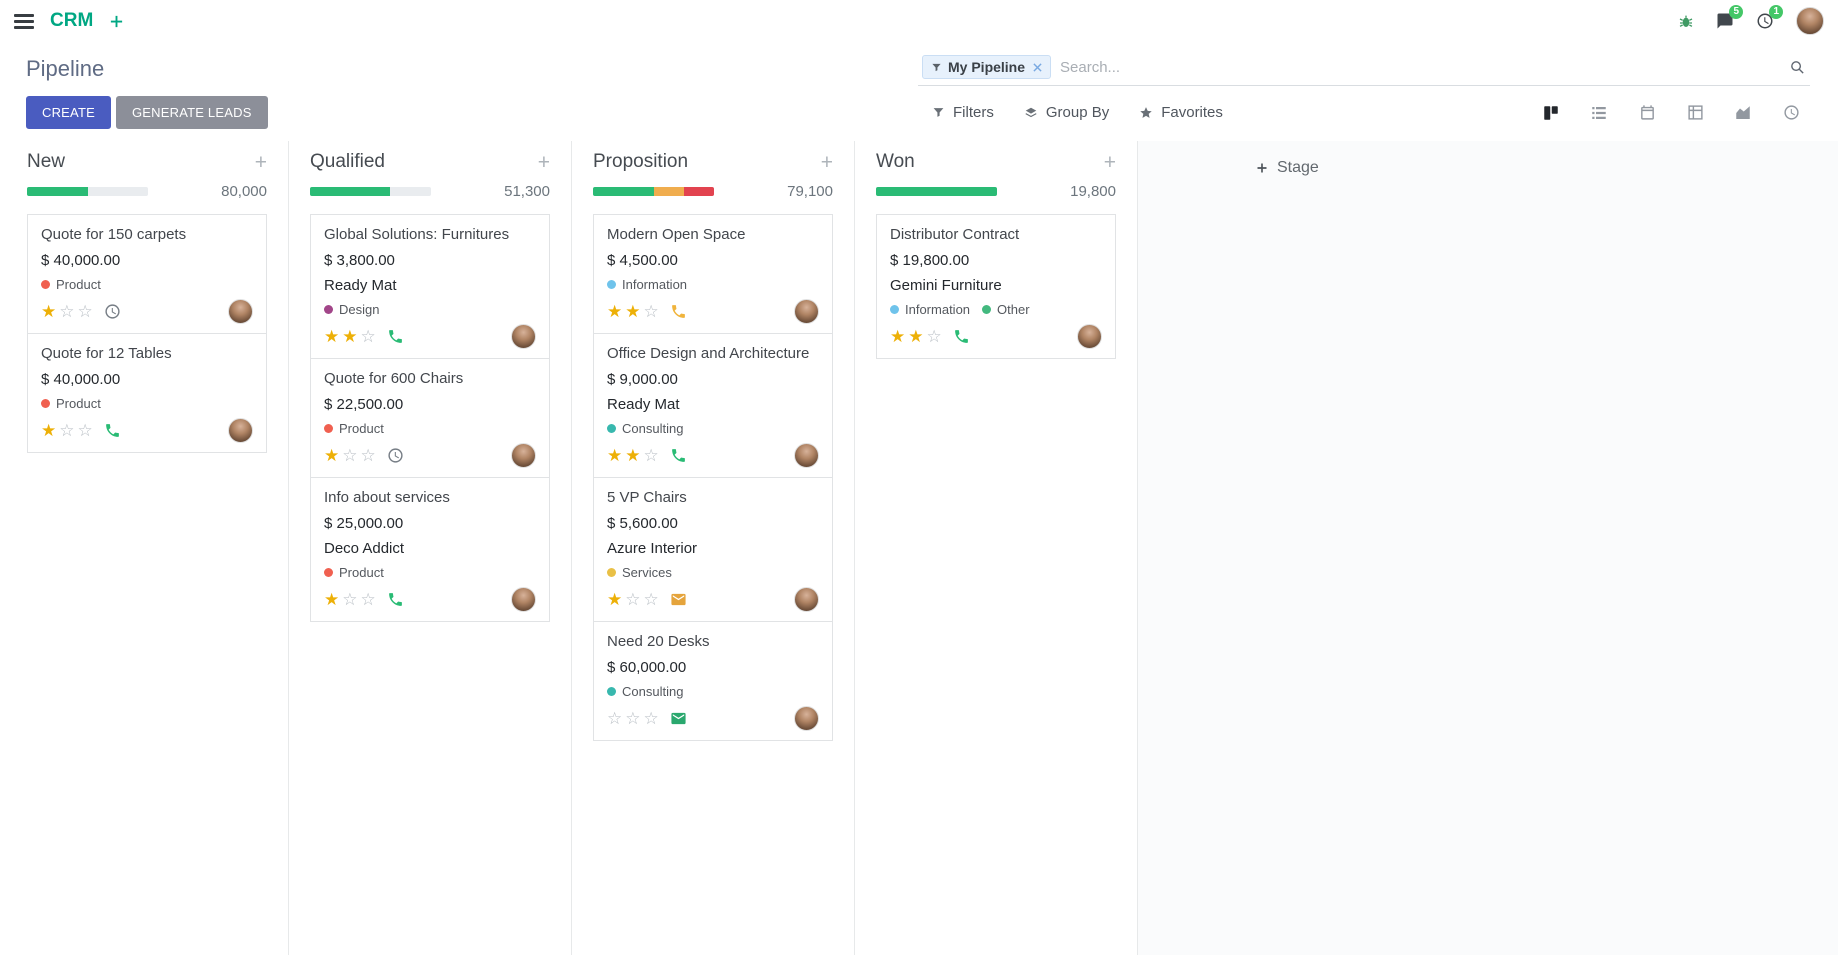 This screenshot has width=1838, height=955. What do you see at coordinates (1769, 17) in the screenshot?
I see `activities-button: 1` at bounding box center [1769, 17].